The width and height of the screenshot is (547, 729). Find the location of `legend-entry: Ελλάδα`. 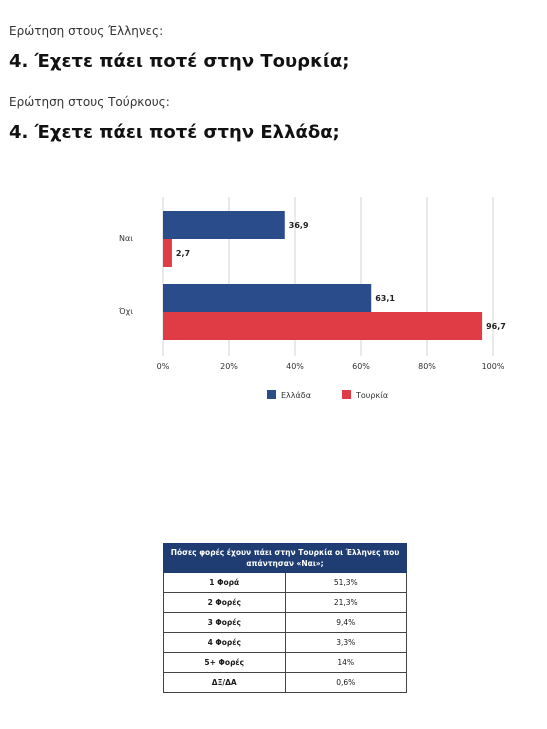

legend-entry: Ελλάδα is located at coordinates (296, 395).